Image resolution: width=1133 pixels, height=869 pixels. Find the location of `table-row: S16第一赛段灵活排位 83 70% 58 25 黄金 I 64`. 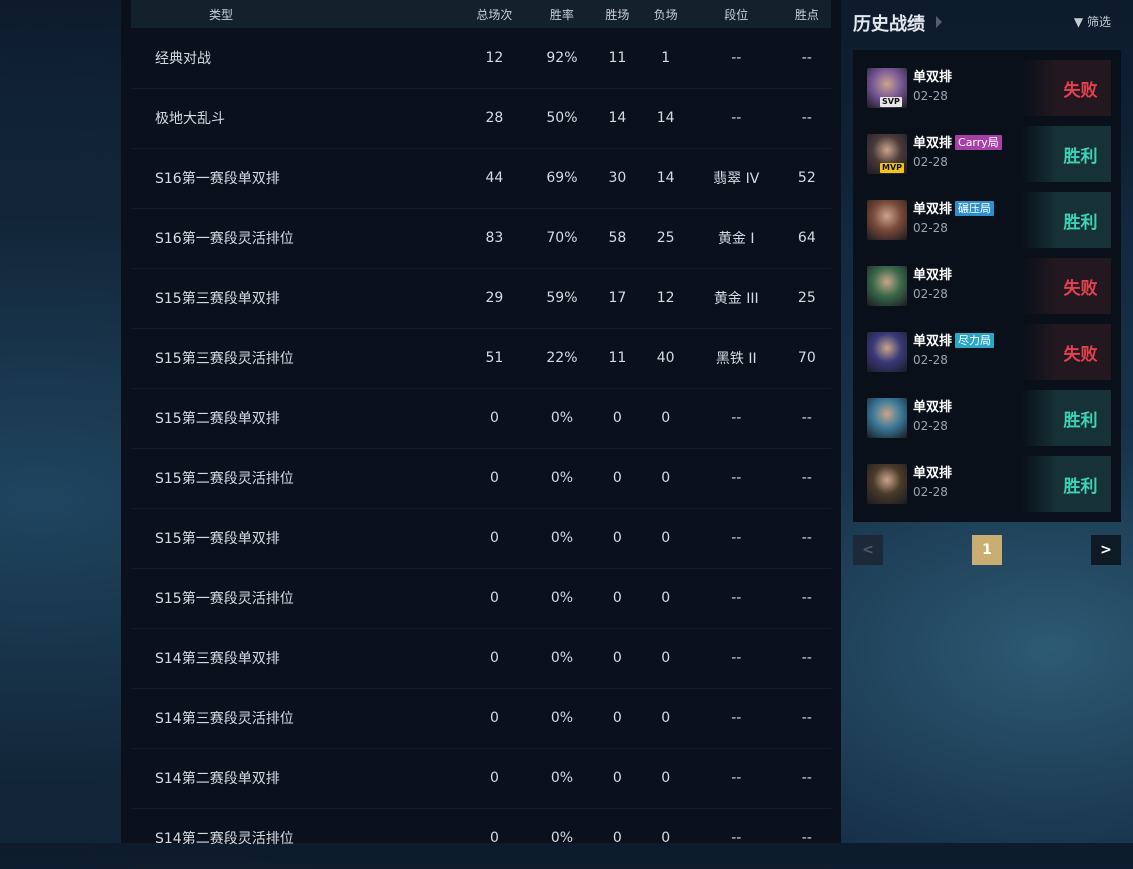

table-row: S16第一赛段灵活排位 83 70% 58 25 黄金 I 64 is located at coordinates (481, 238).